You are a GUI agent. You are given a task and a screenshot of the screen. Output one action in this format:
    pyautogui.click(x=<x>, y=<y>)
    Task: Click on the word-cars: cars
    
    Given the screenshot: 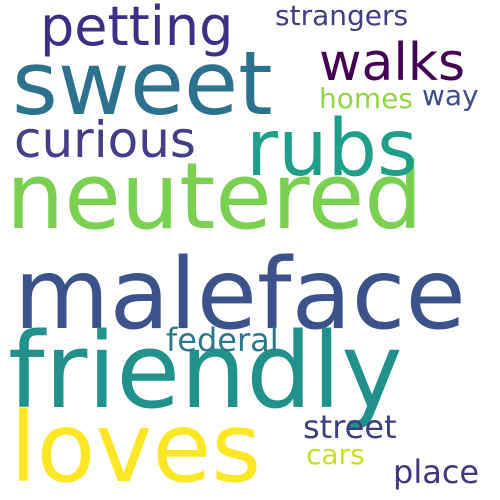 What is the action you would take?
    pyautogui.click(x=335, y=454)
    